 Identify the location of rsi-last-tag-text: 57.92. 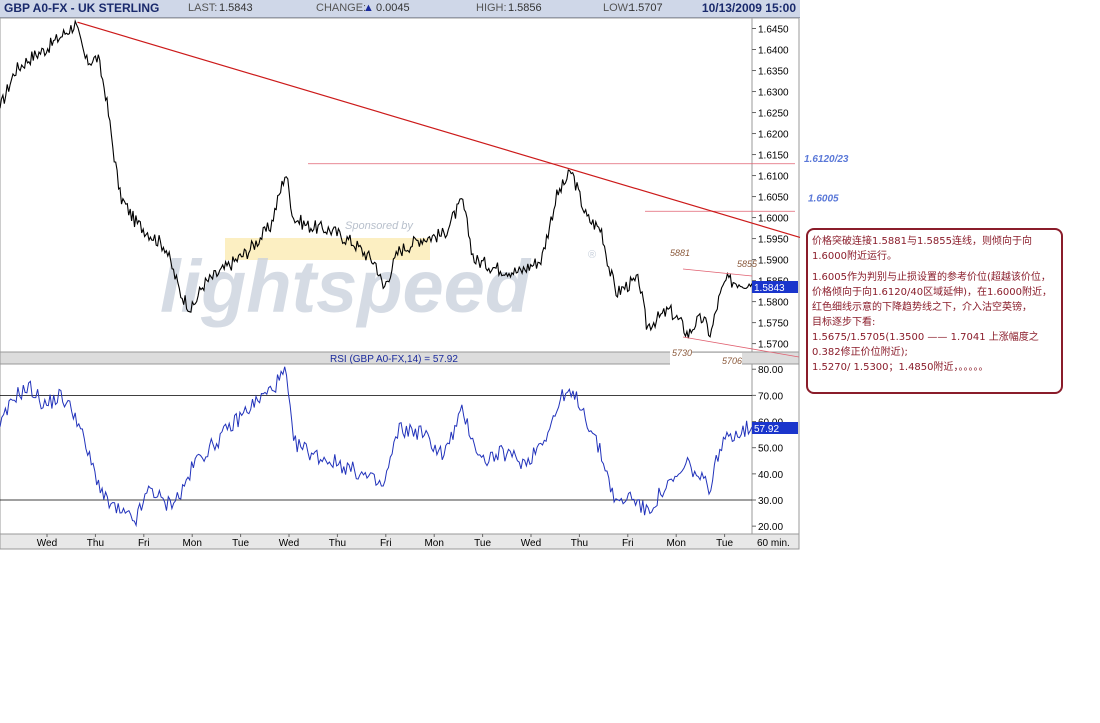
(766, 429).